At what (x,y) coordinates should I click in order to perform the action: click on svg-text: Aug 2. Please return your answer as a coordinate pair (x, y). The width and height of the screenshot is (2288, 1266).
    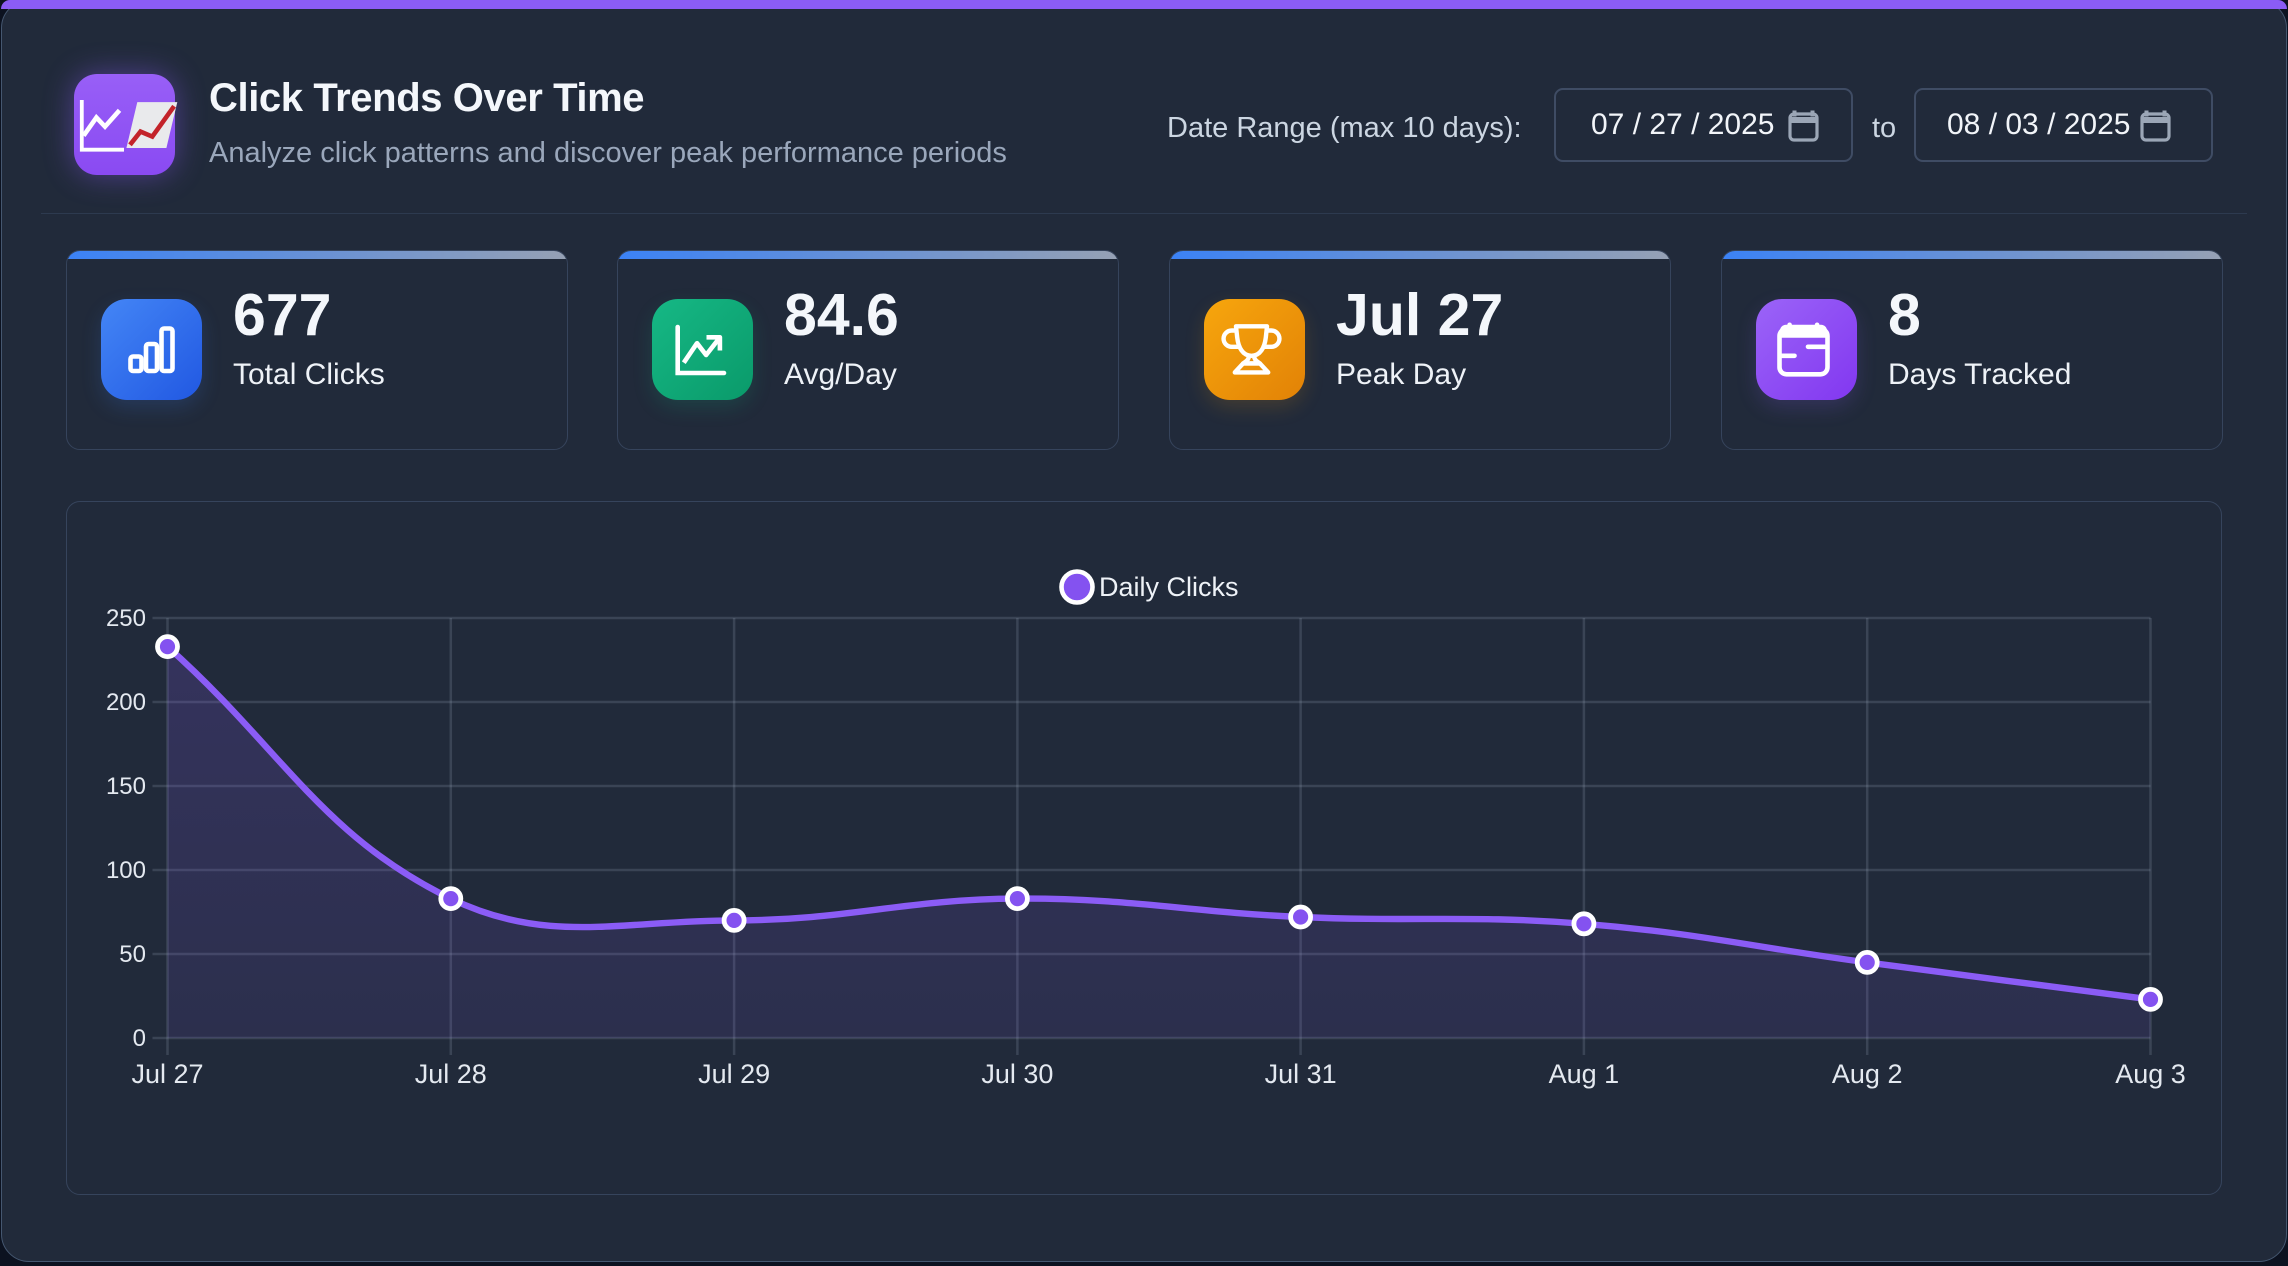
    Looking at the image, I should click on (1867, 1074).